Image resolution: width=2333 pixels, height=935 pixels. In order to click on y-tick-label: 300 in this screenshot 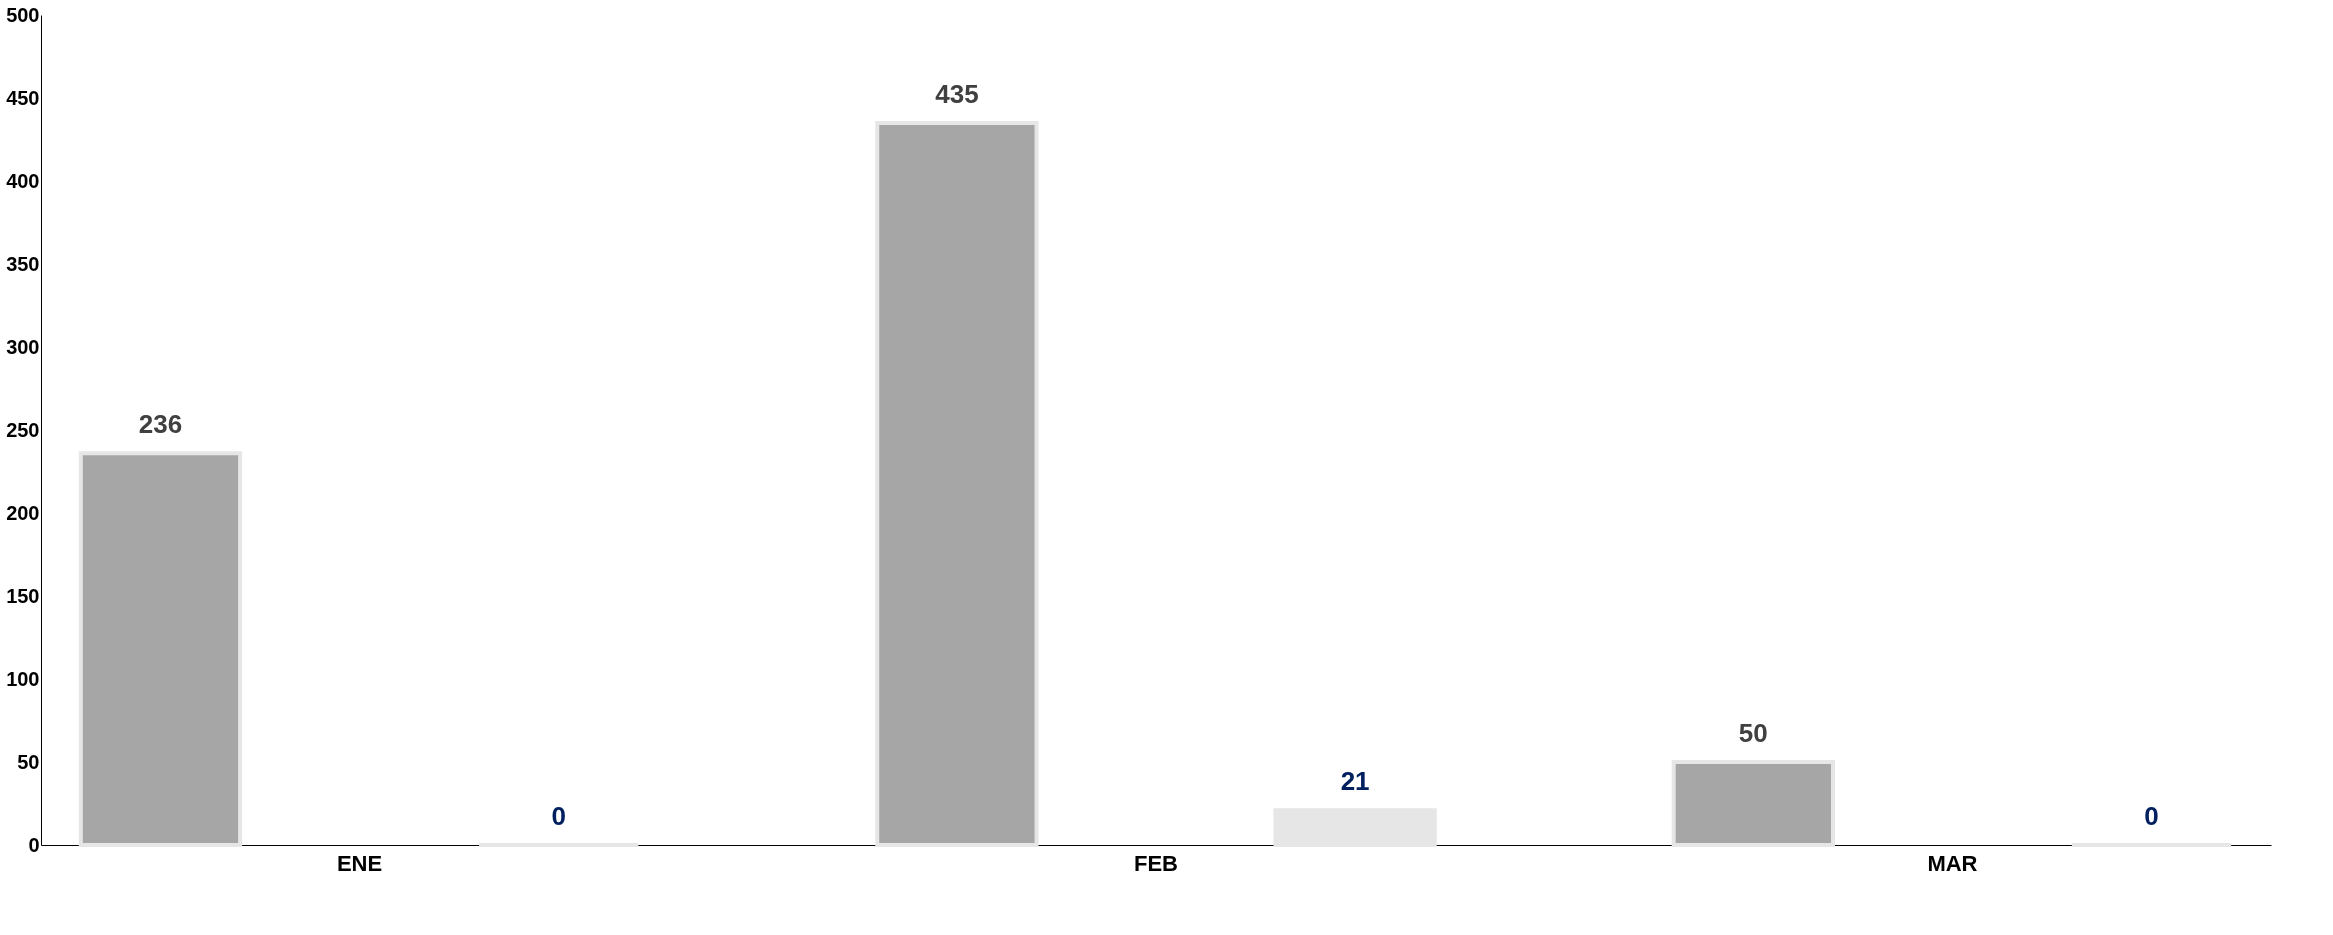, I will do `click(23, 346)`.